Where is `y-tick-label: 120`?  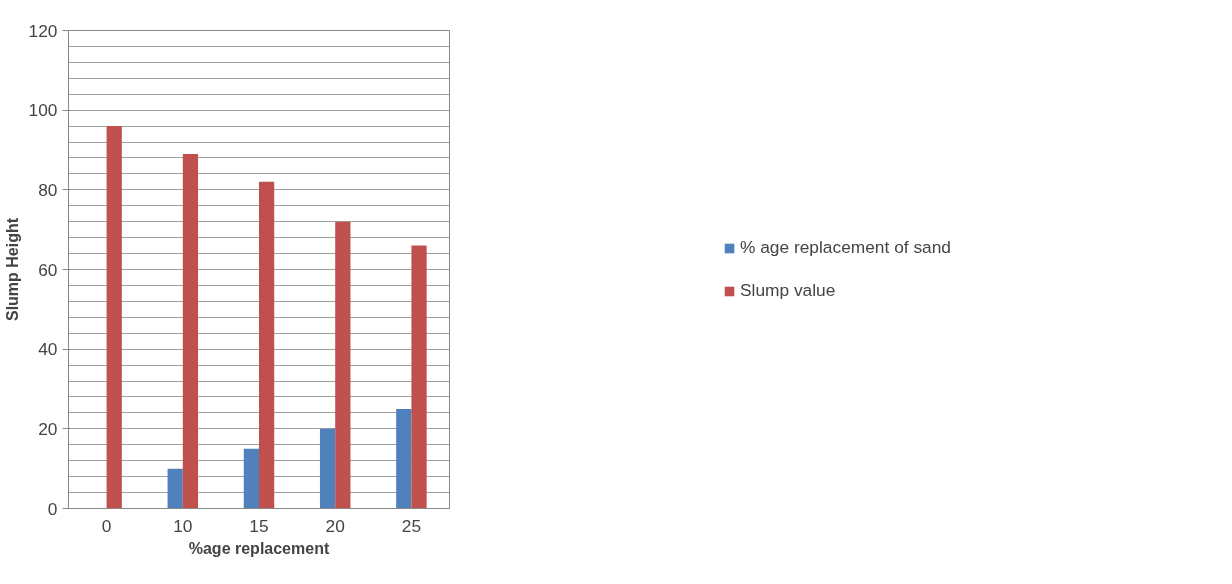
y-tick-label: 120 is located at coordinates (43, 30).